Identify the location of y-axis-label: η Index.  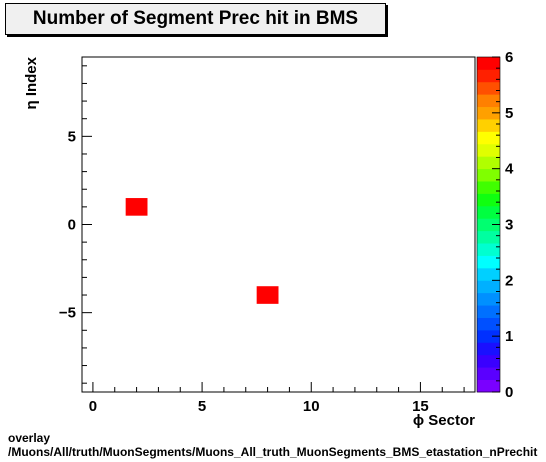
(31, 82).